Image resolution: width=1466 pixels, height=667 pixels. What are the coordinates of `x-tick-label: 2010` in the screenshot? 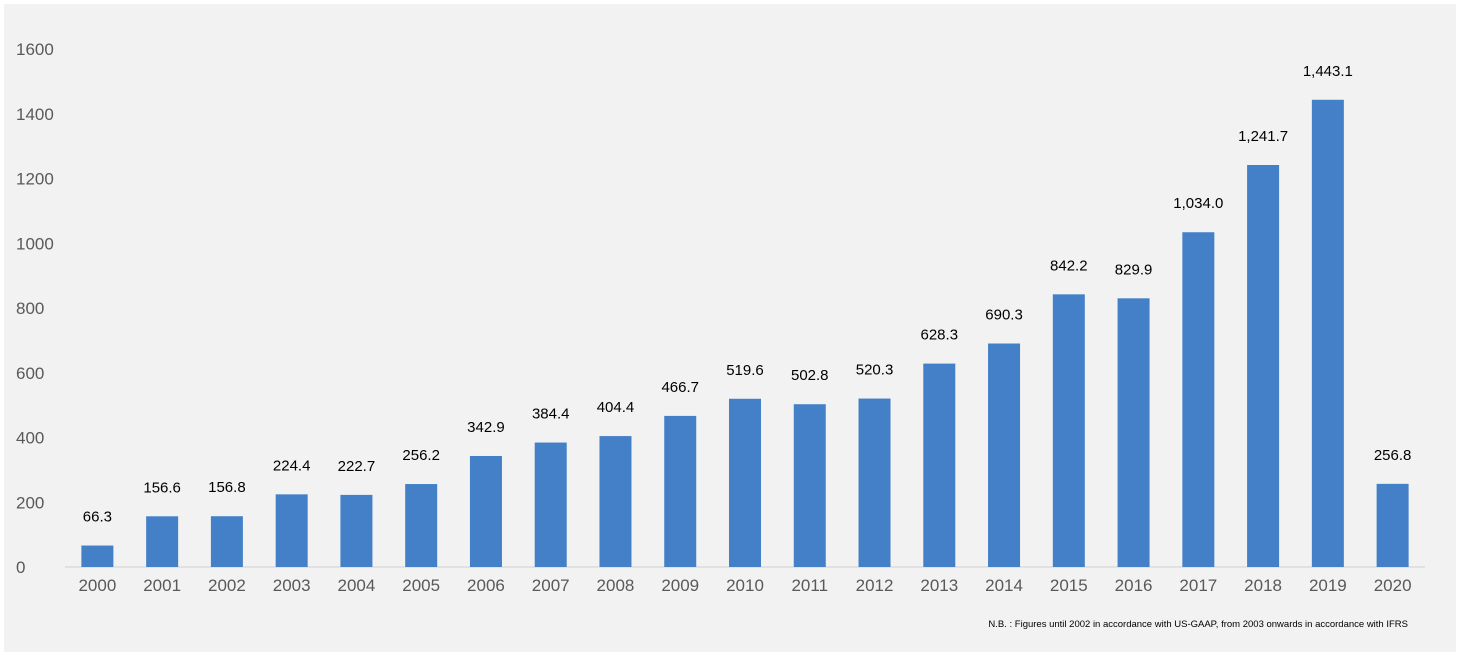 It's located at (745, 585).